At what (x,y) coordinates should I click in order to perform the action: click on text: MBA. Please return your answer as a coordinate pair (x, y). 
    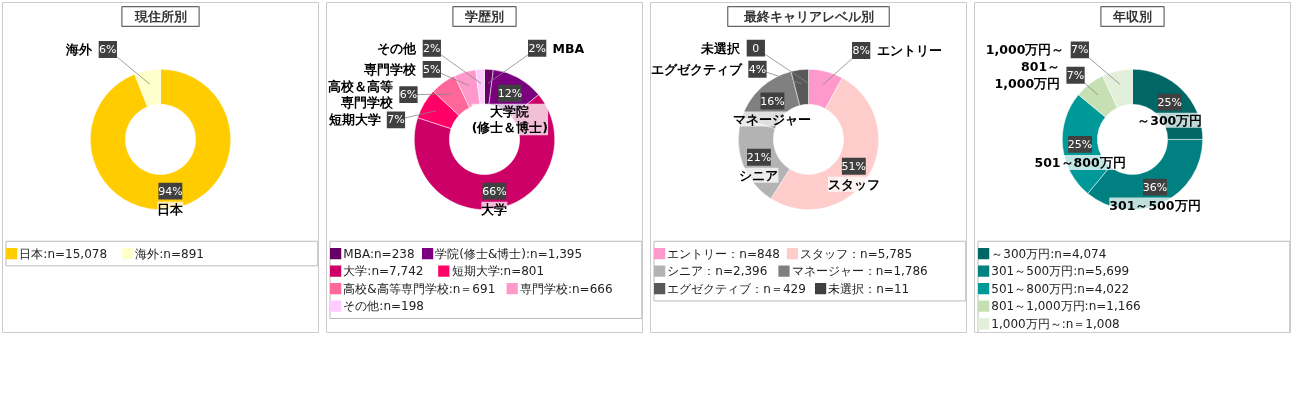
    Looking at the image, I should click on (568, 48).